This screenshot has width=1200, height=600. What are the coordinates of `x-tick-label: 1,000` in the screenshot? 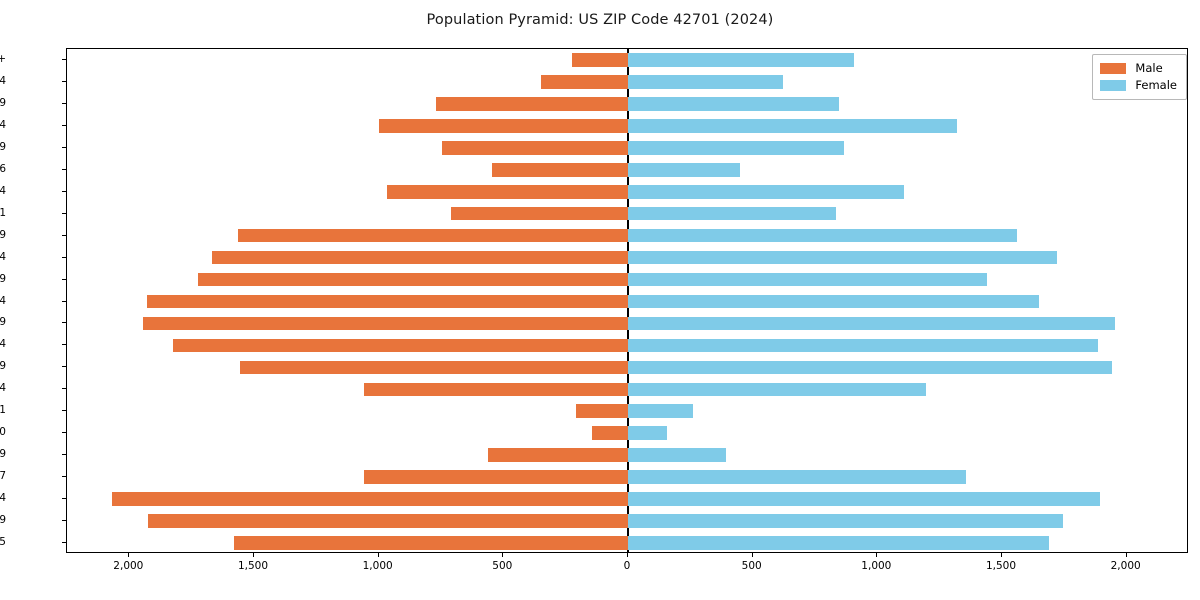 It's located at (876, 566).